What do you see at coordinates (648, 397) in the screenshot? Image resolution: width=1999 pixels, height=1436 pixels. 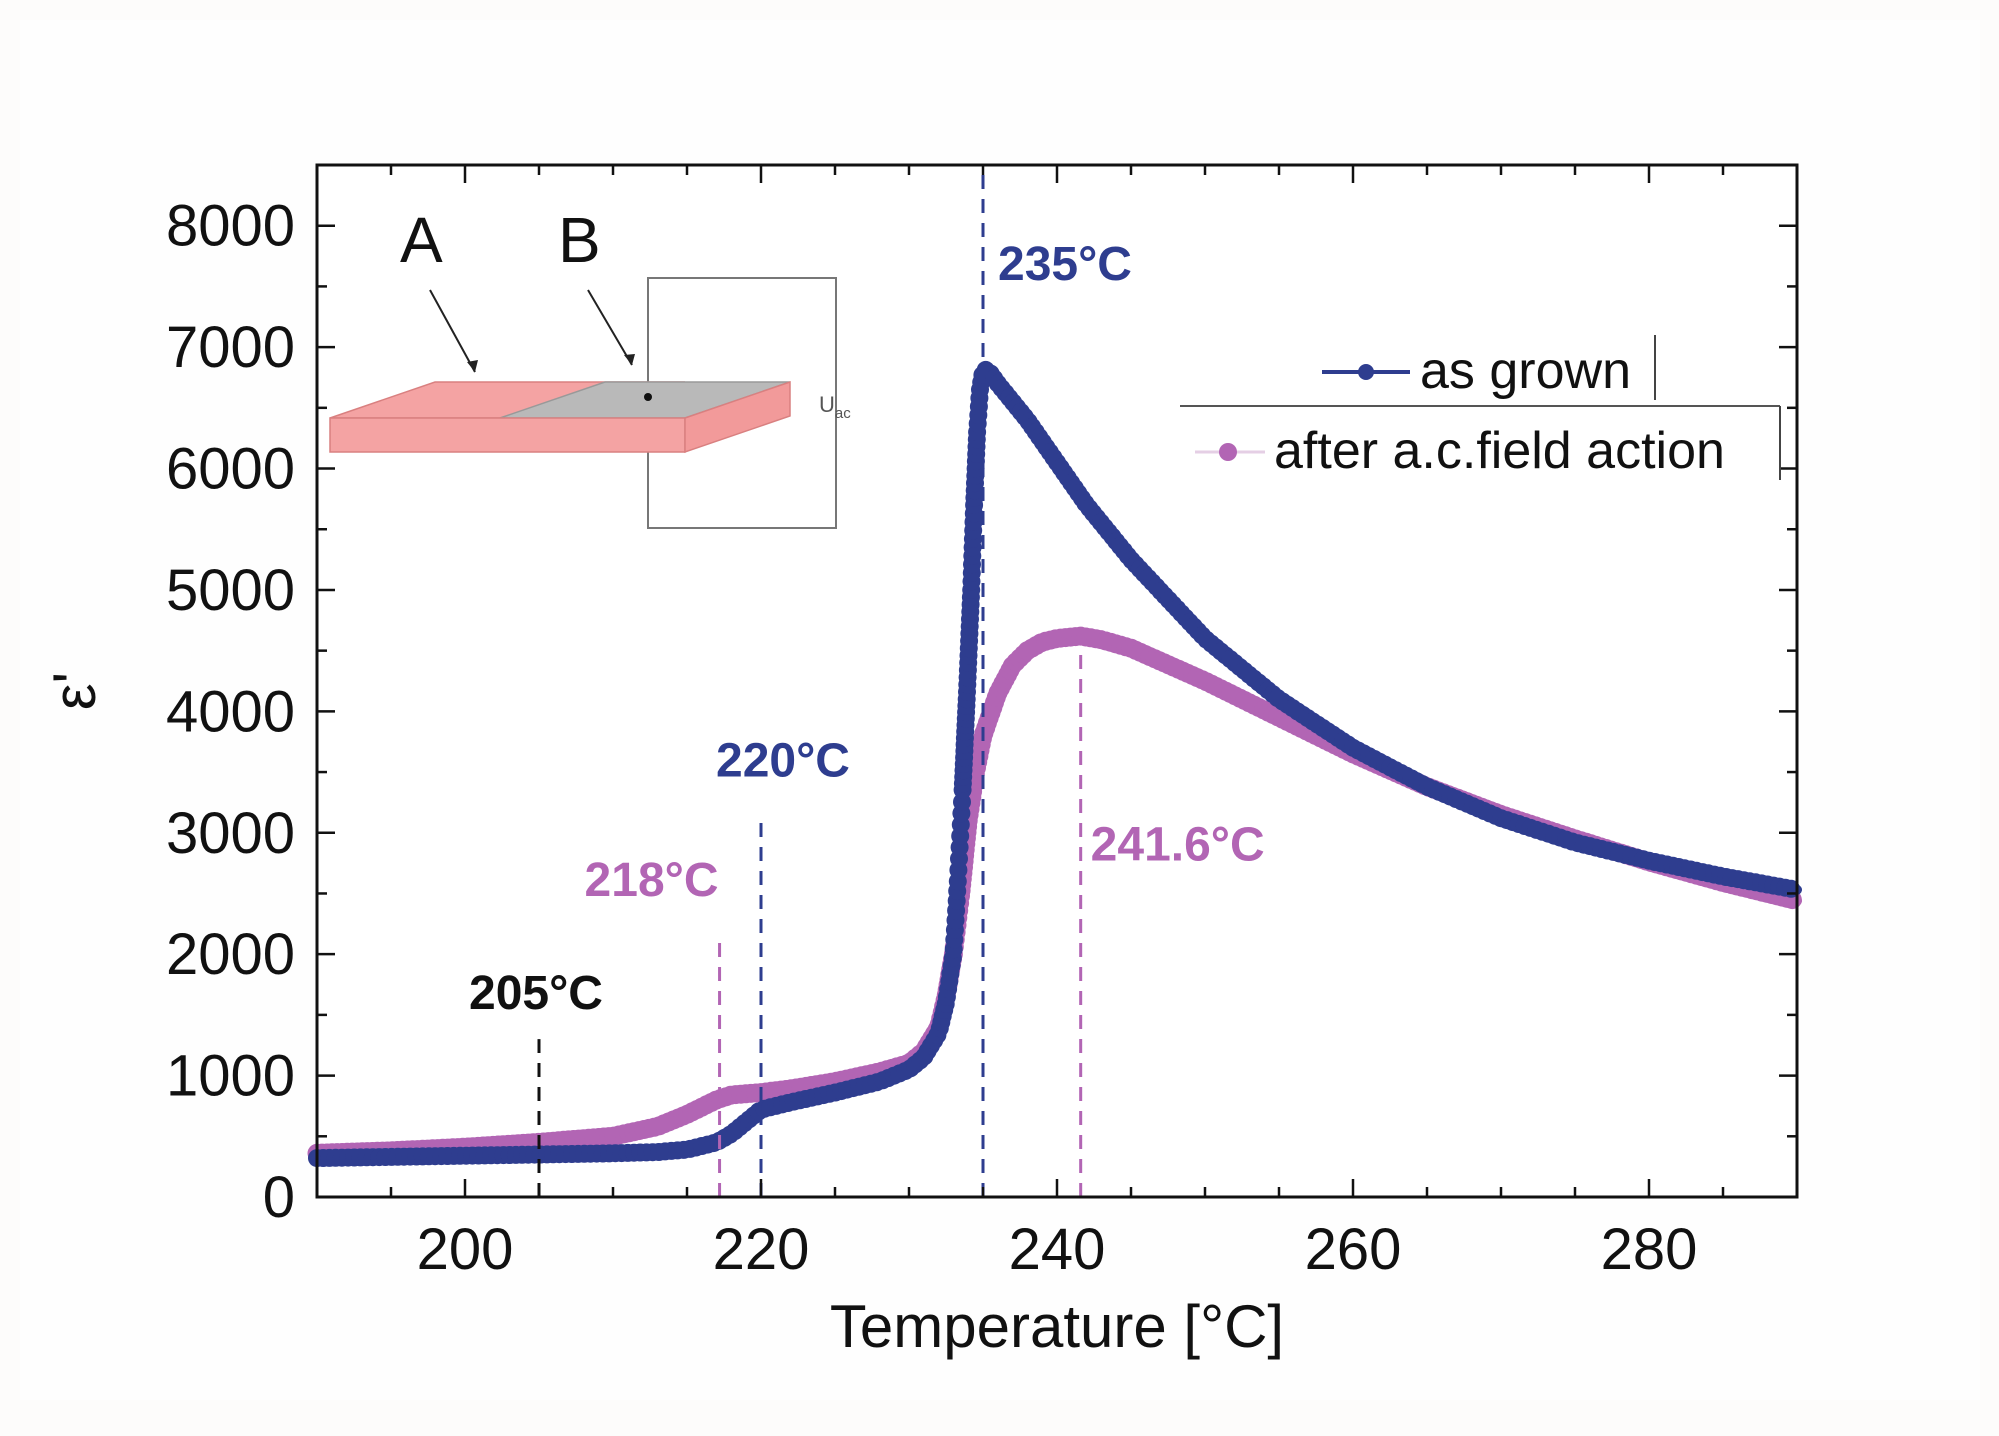 I see `inset-electrode-dot` at bounding box center [648, 397].